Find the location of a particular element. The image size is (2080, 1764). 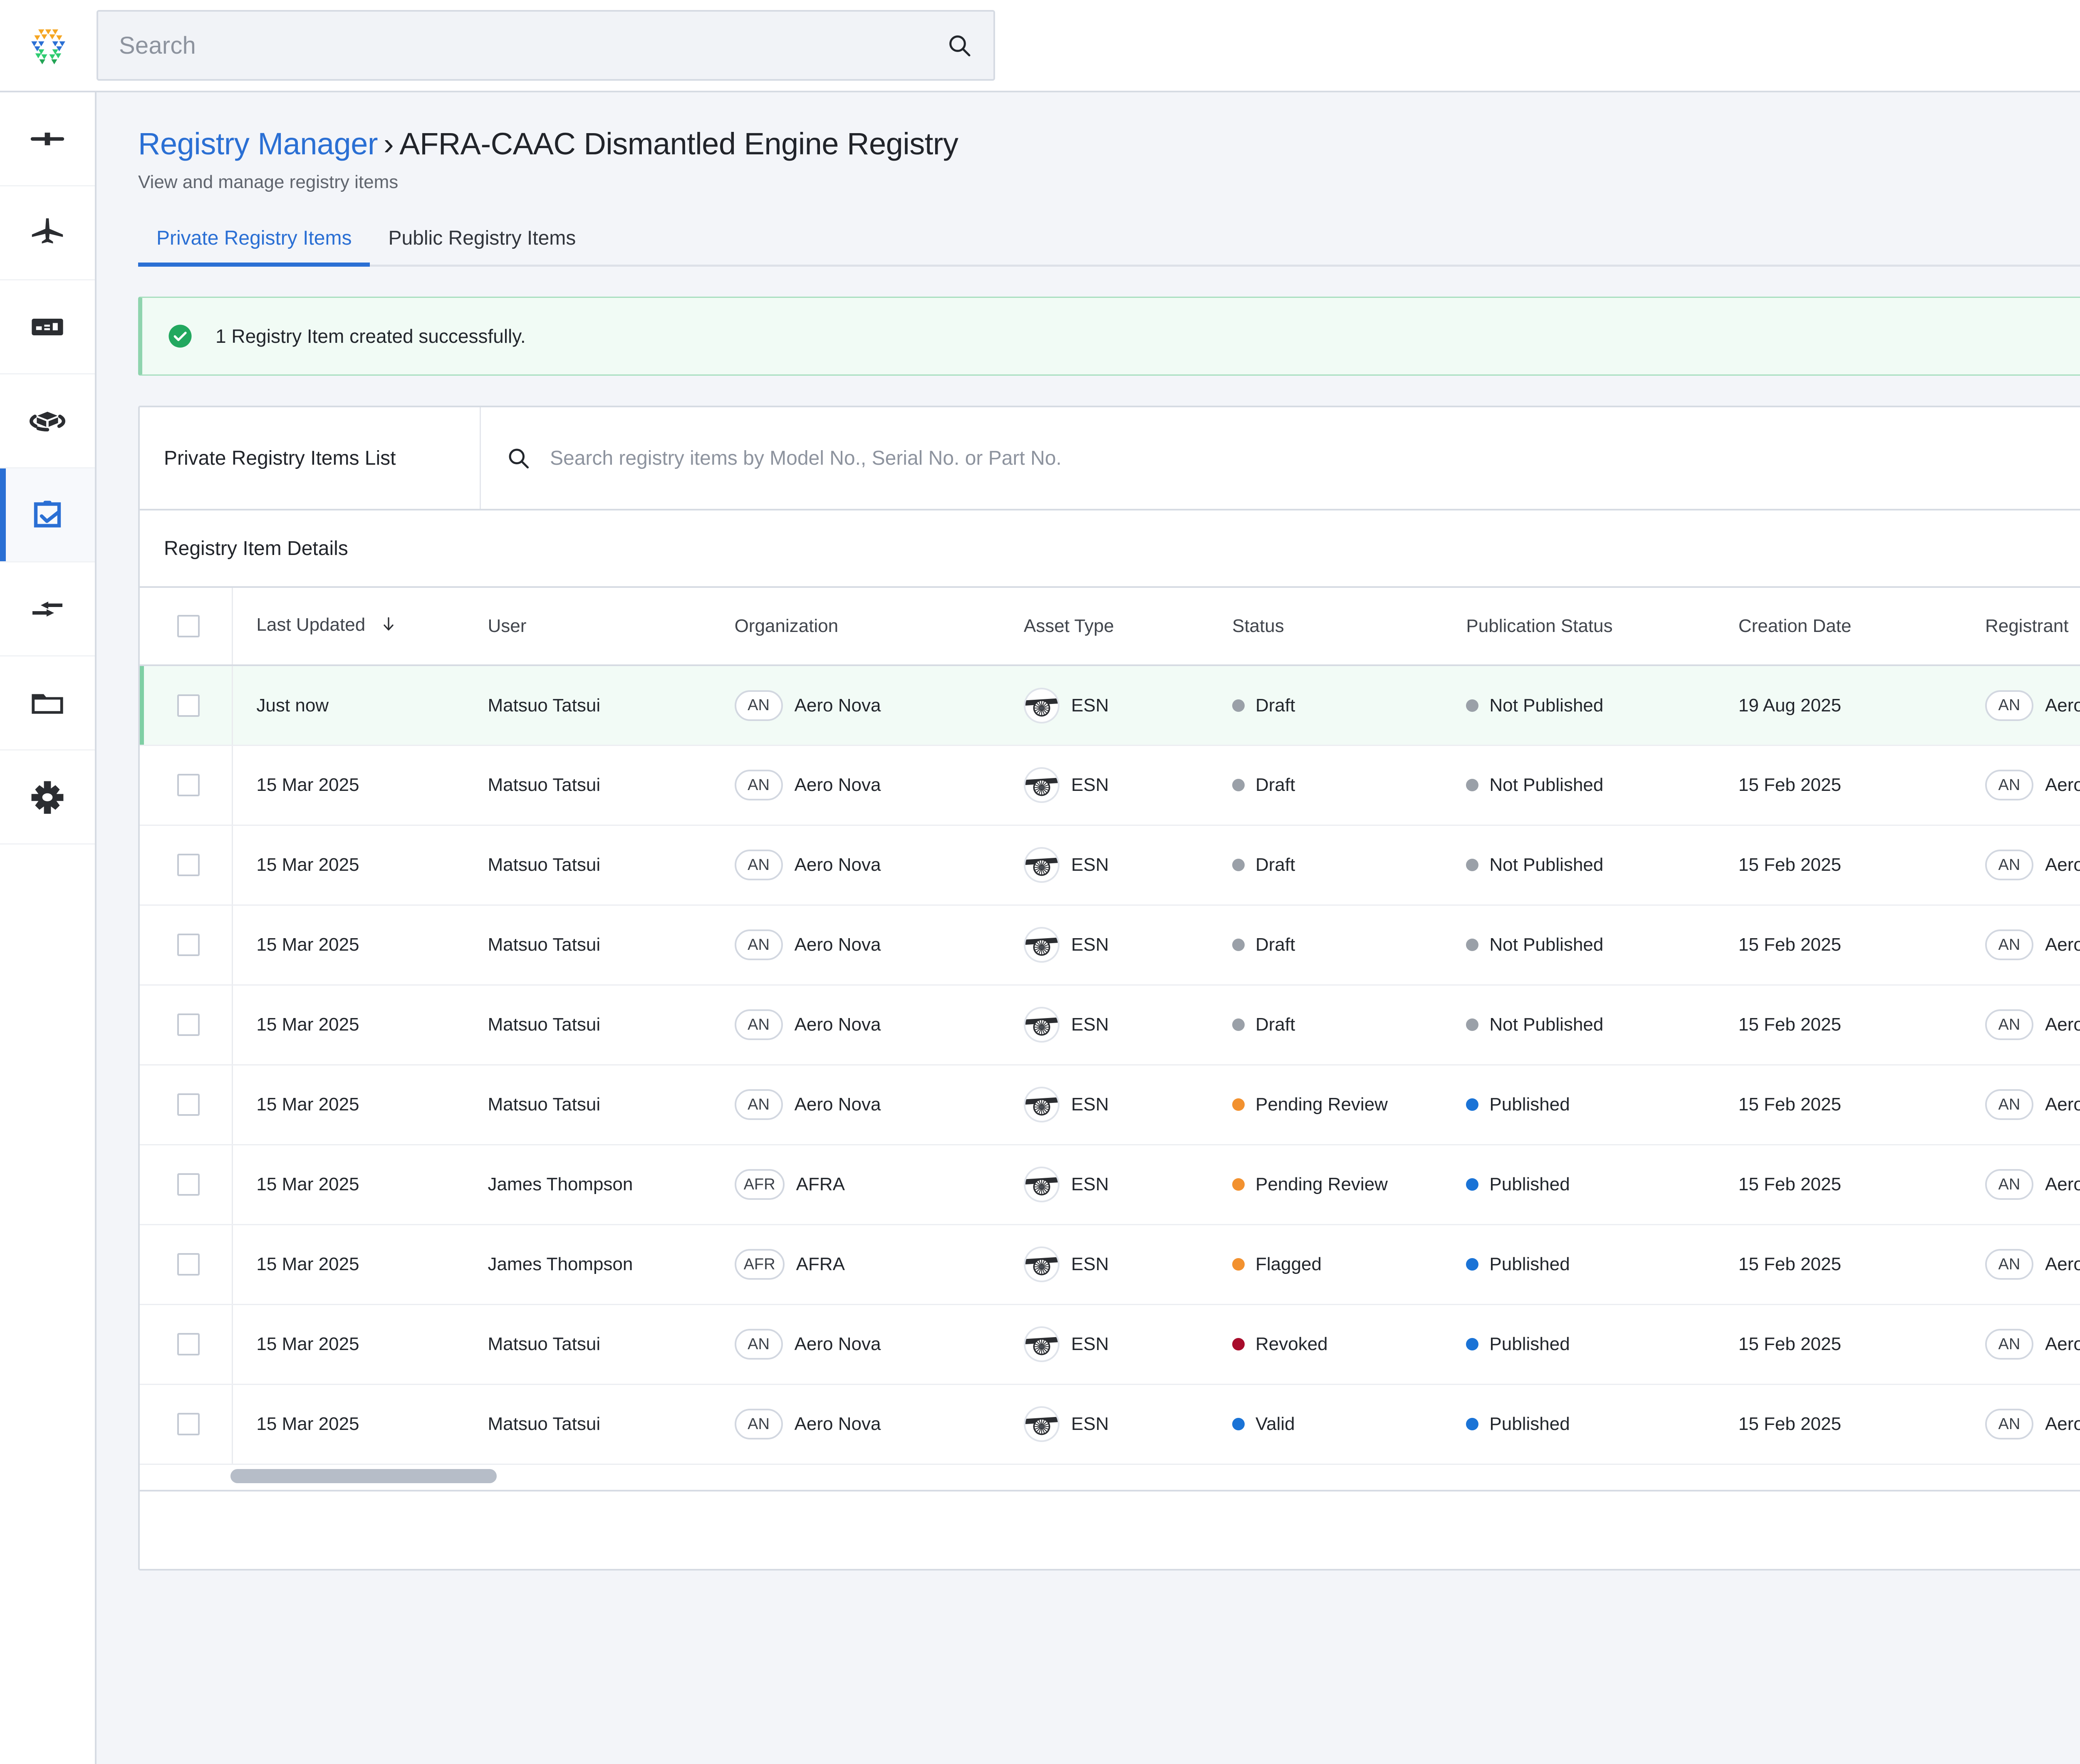

table-header-row: Last Updated User Organiz is located at coordinates (1110, 627).